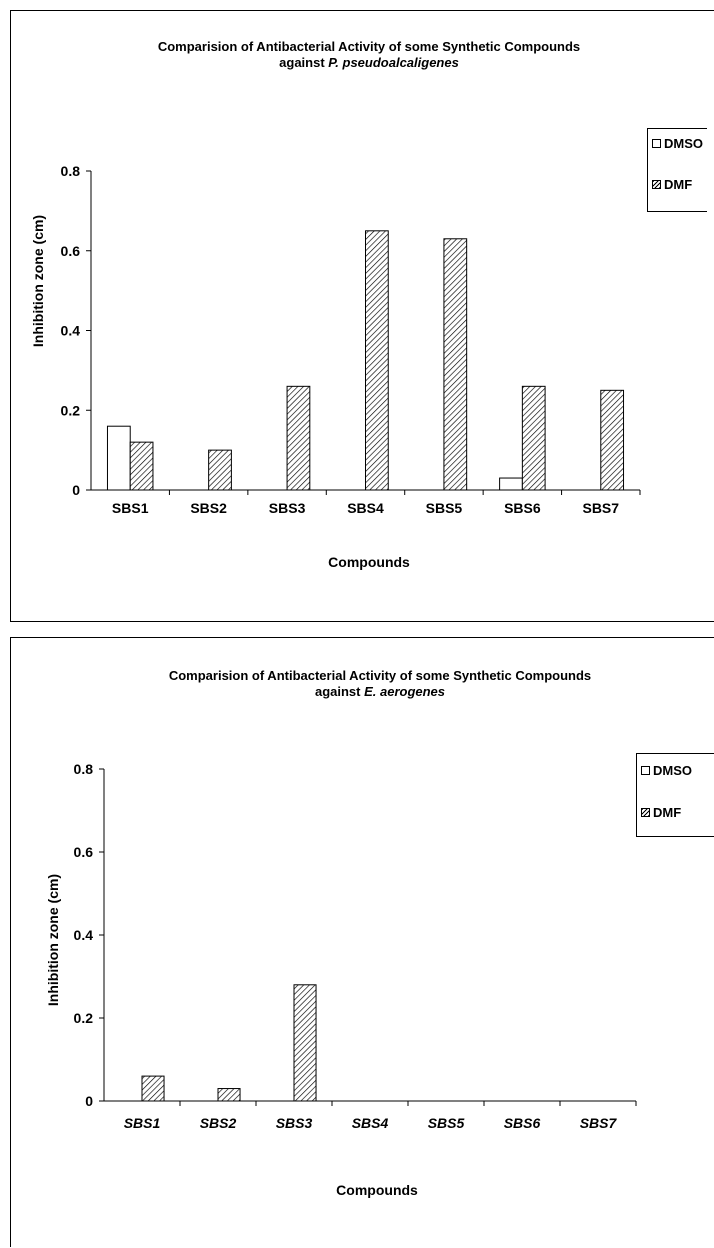  Describe the element at coordinates (533, 438) in the screenshot. I see `bar-dmf-sbs6` at that location.